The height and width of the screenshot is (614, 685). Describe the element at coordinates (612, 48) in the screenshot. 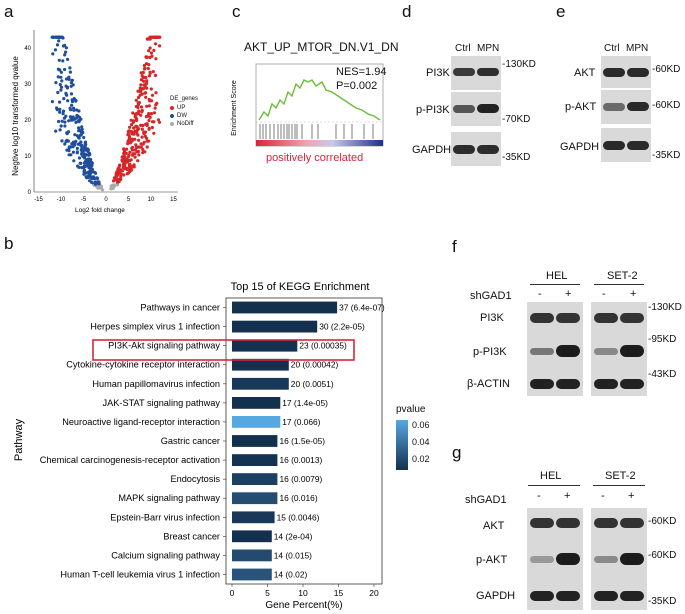

I see `blot-e-lane-ctrl: Ctrl` at that location.